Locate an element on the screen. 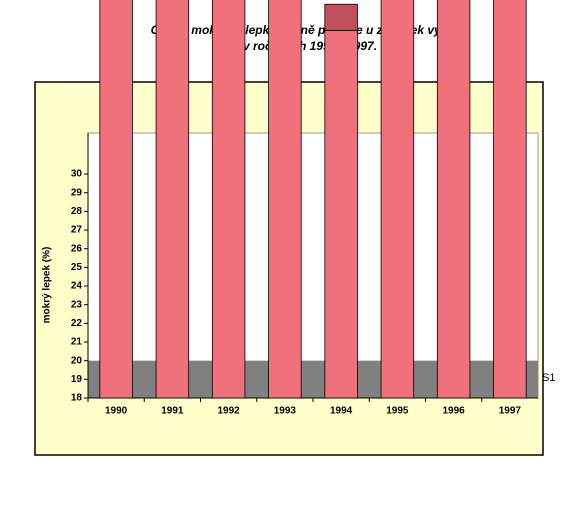 The height and width of the screenshot is (505, 579). x-tick-label: 1995 is located at coordinates (397, 411).